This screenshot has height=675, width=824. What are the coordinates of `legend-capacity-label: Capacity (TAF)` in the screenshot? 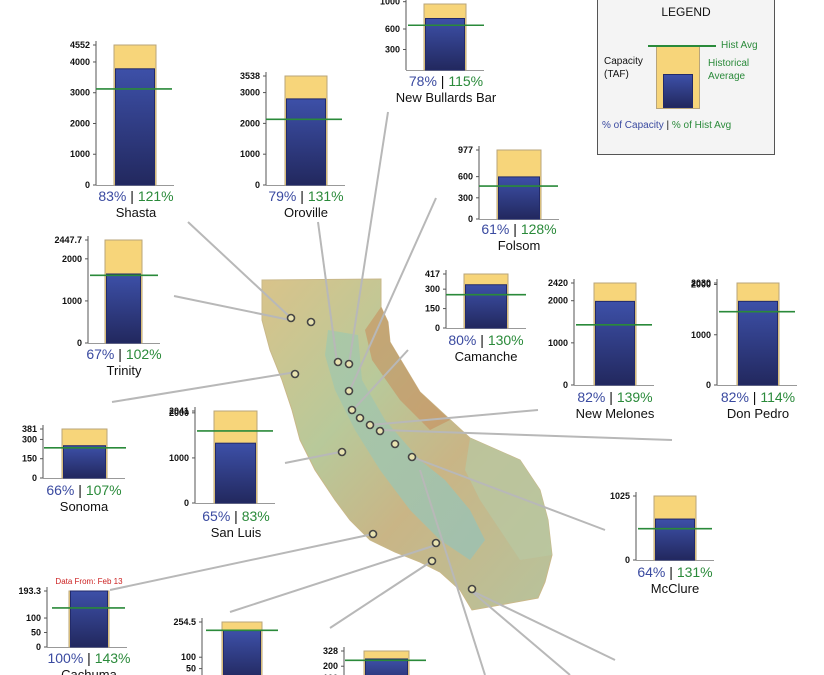 It's located at (623, 68).